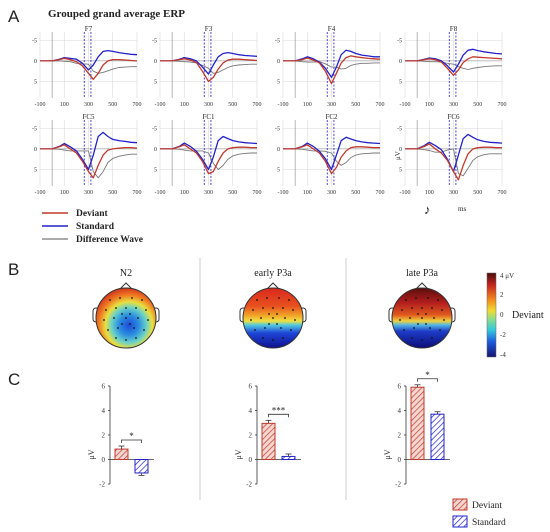  What do you see at coordinates (209, 29) in the screenshot?
I see `waveform-title: F3` at bounding box center [209, 29].